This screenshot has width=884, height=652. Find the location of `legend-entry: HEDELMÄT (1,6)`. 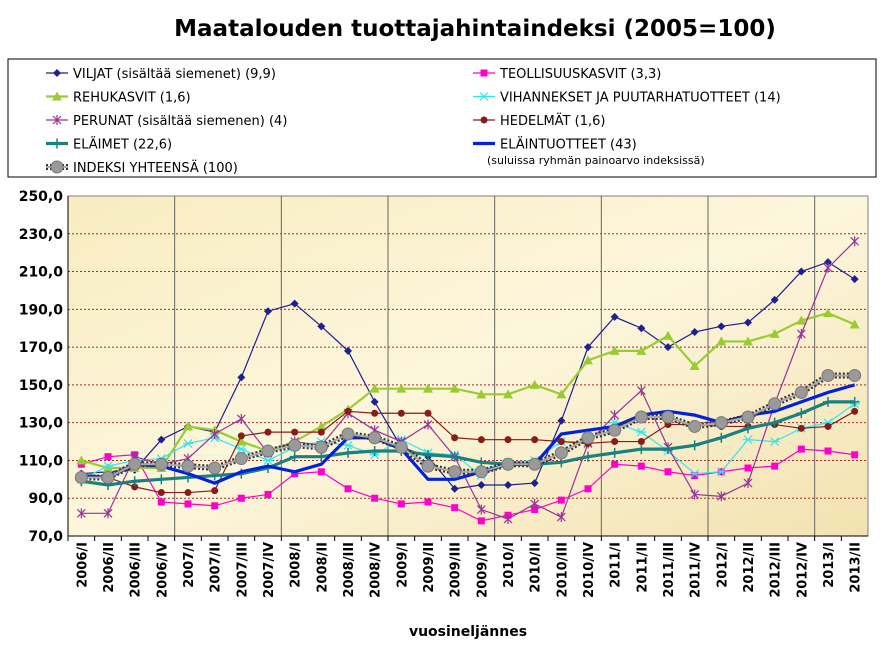

legend-entry: HEDELMÄT (1,6) is located at coordinates (539, 121).